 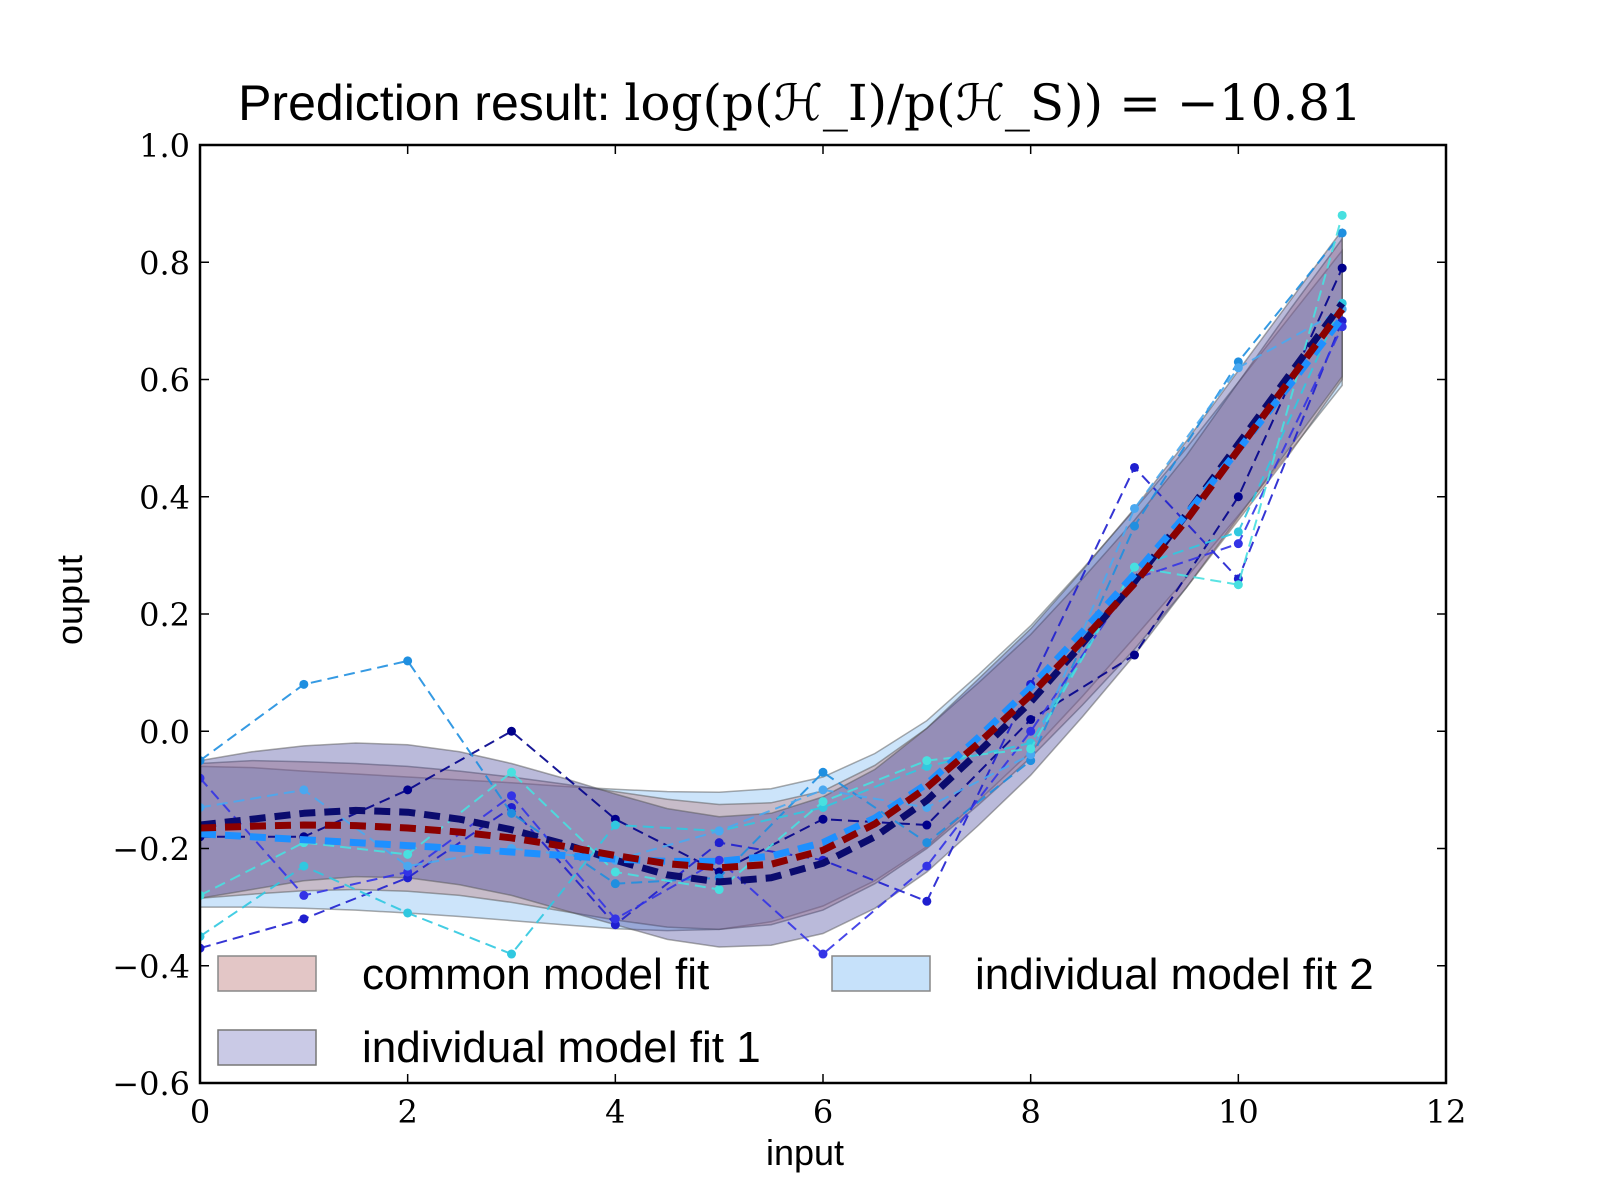 I want to click on legend-label-common: common model fit, so click(x=535, y=974).